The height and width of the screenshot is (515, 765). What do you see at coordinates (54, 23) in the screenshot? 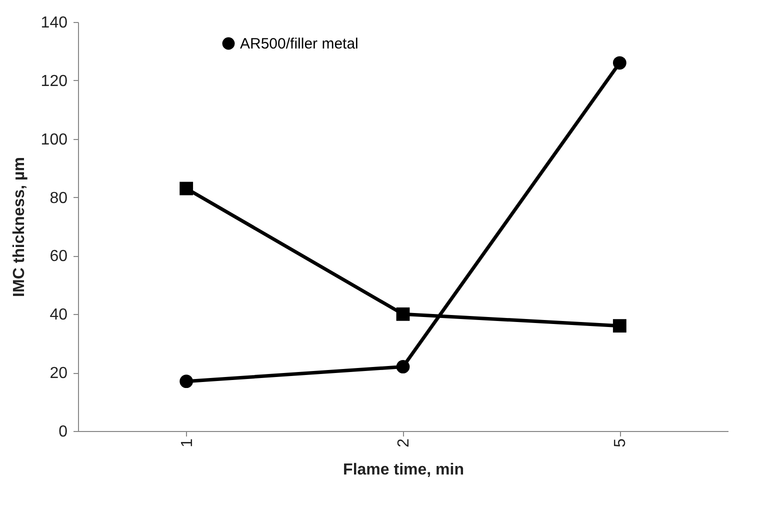
I see `y-tick-label: 140` at bounding box center [54, 23].